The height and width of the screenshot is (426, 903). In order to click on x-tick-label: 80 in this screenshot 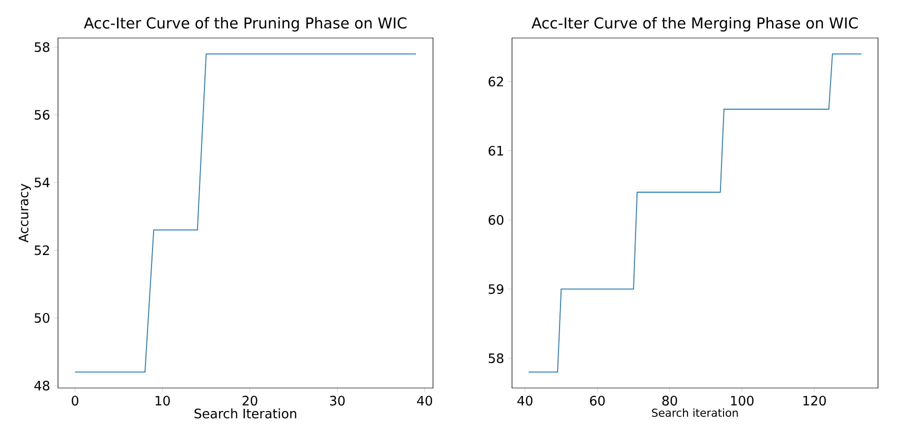, I will do `click(670, 401)`.